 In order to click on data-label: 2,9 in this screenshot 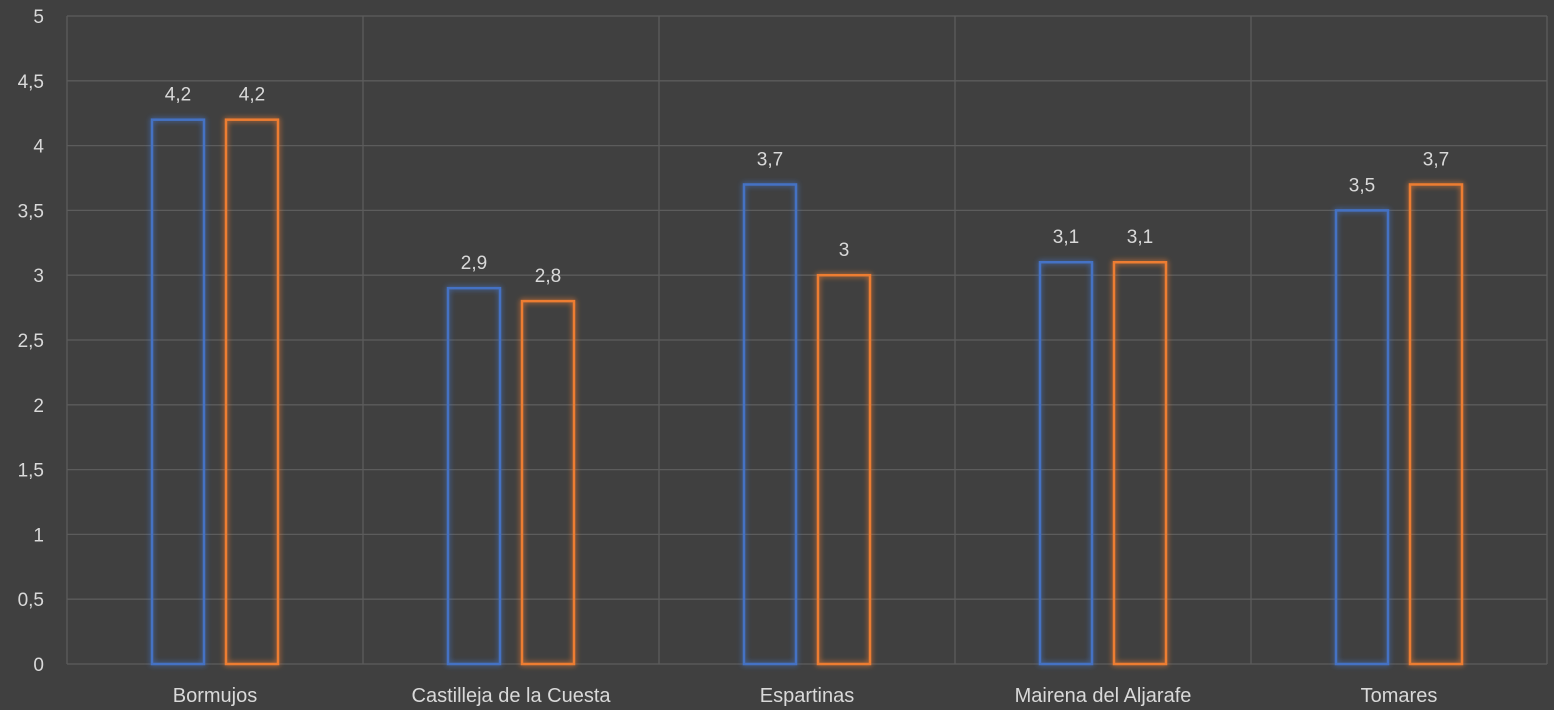, I will do `click(474, 263)`.